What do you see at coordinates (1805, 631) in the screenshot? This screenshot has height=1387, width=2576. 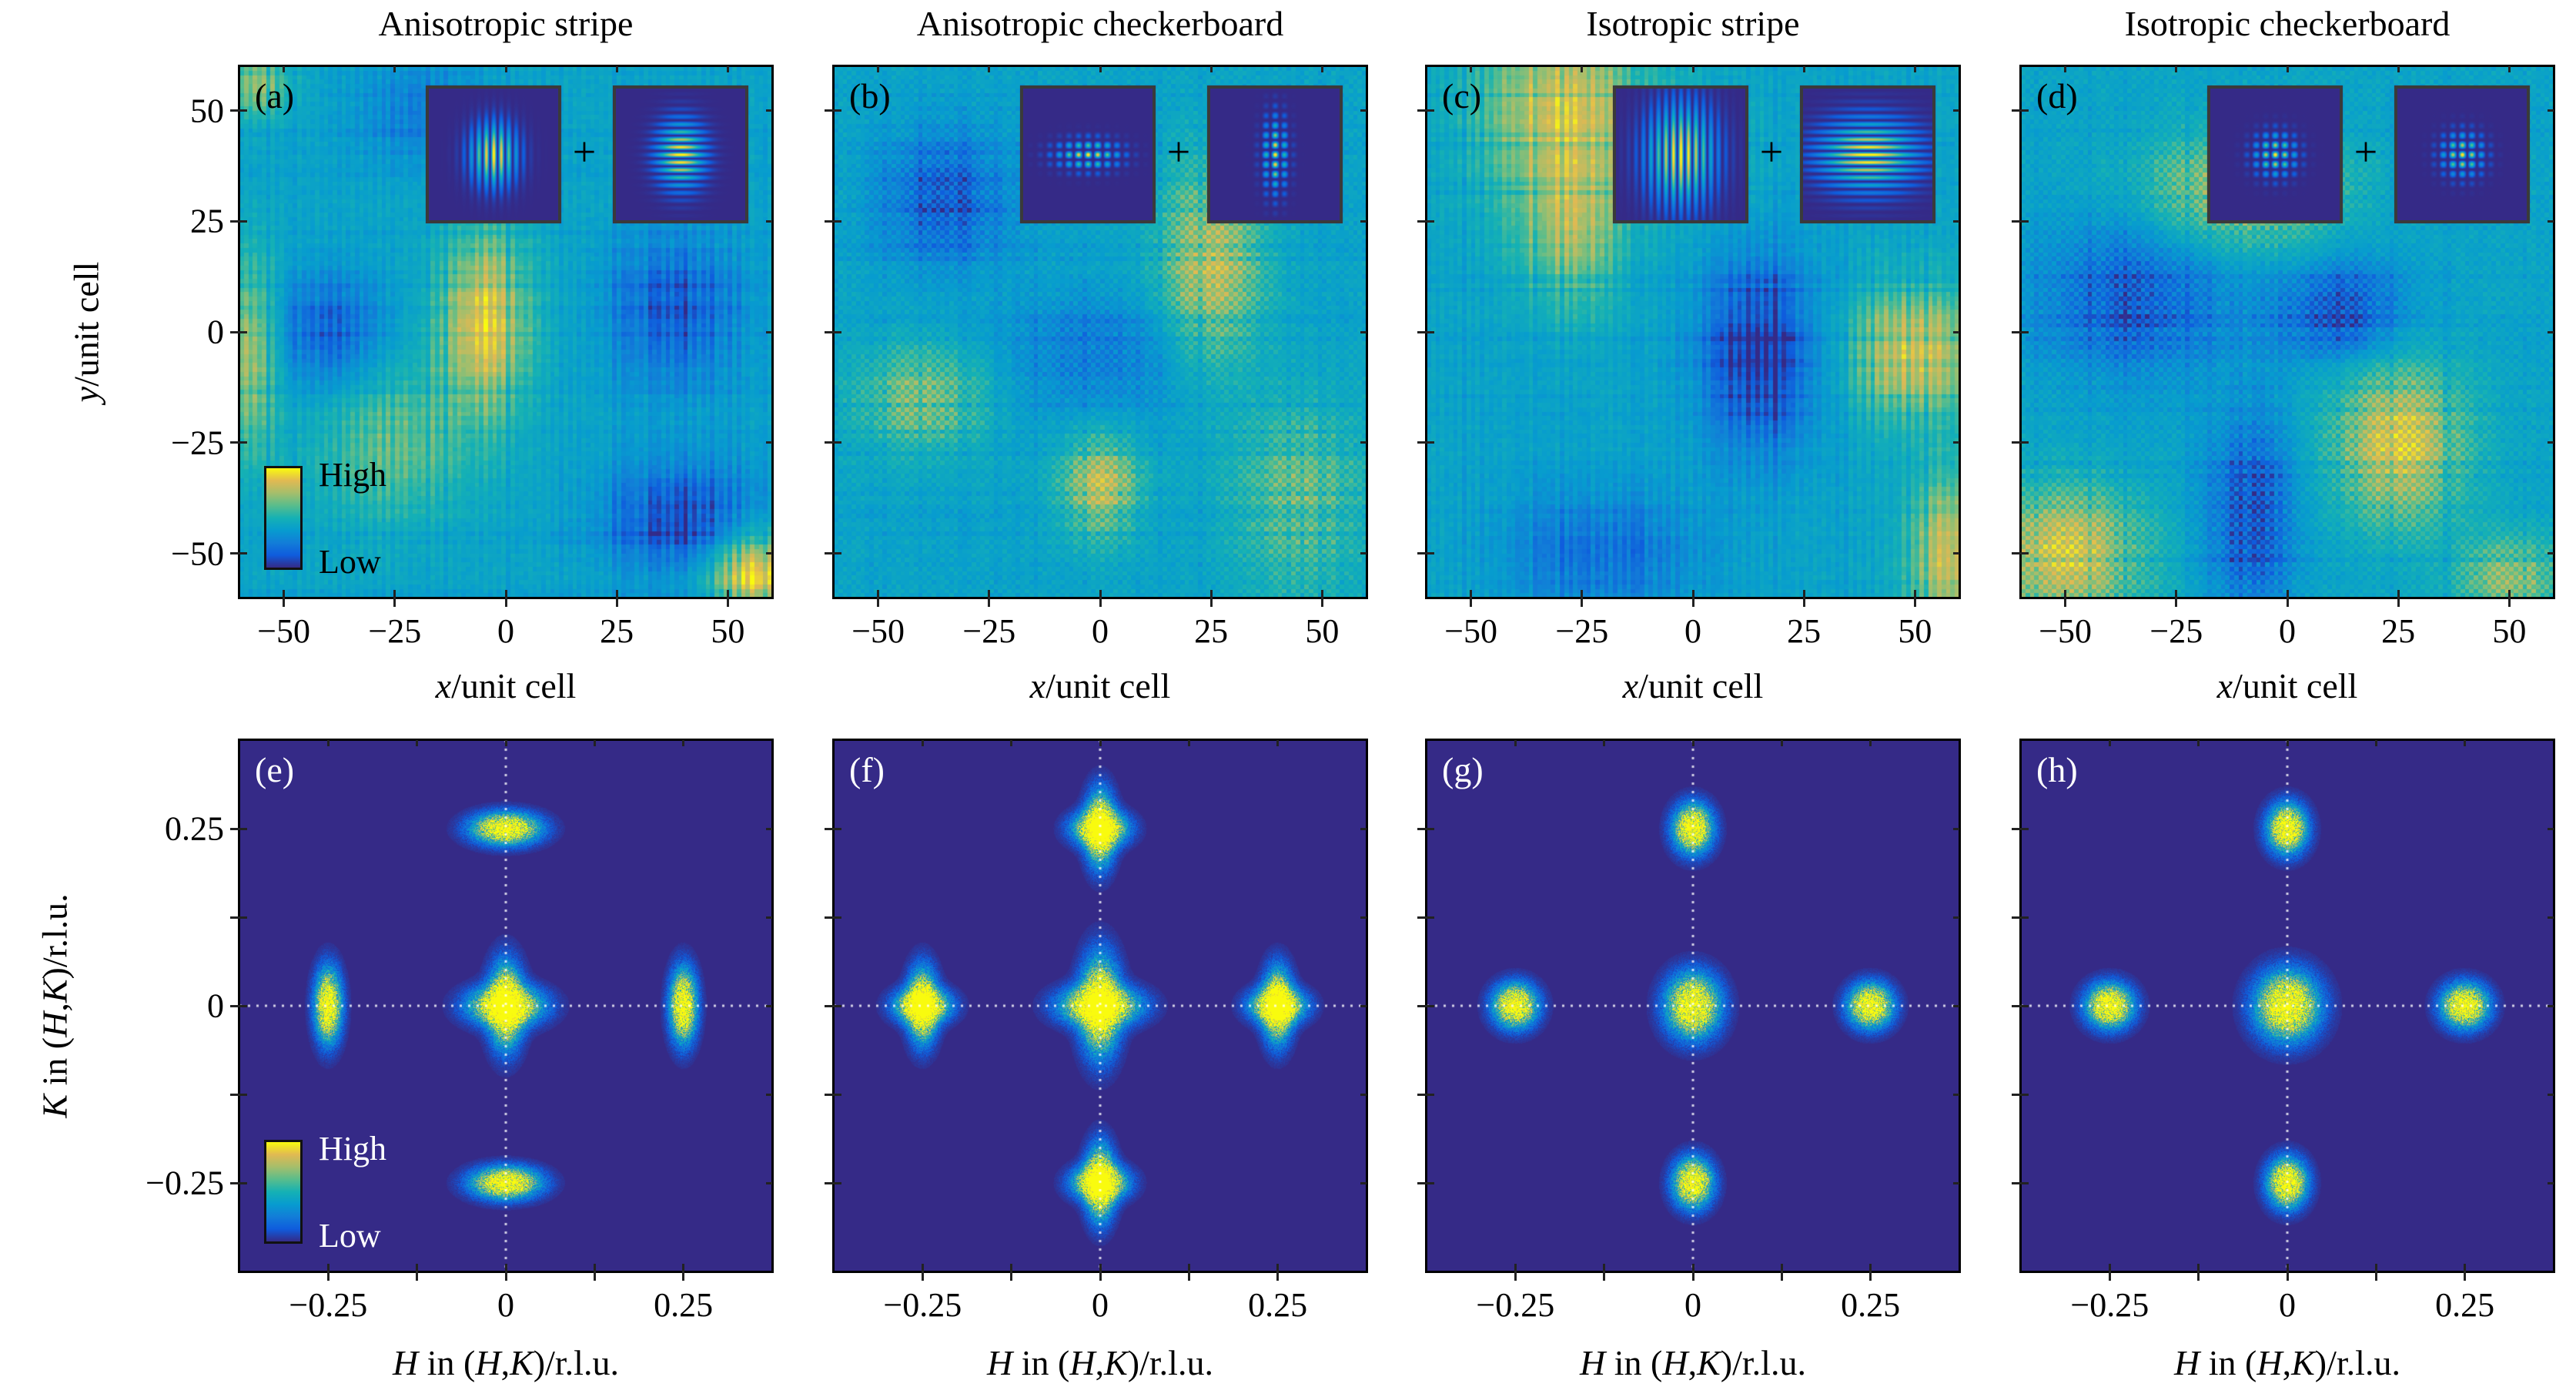 I see `x-tick-label: 25` at bounding box center [1805, 631].